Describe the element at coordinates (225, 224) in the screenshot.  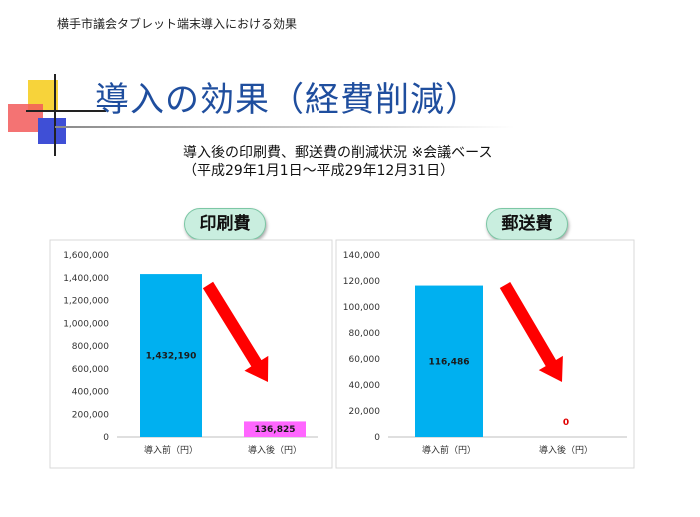
I see `chart-title-printing-badge: 印刷費` at that location.